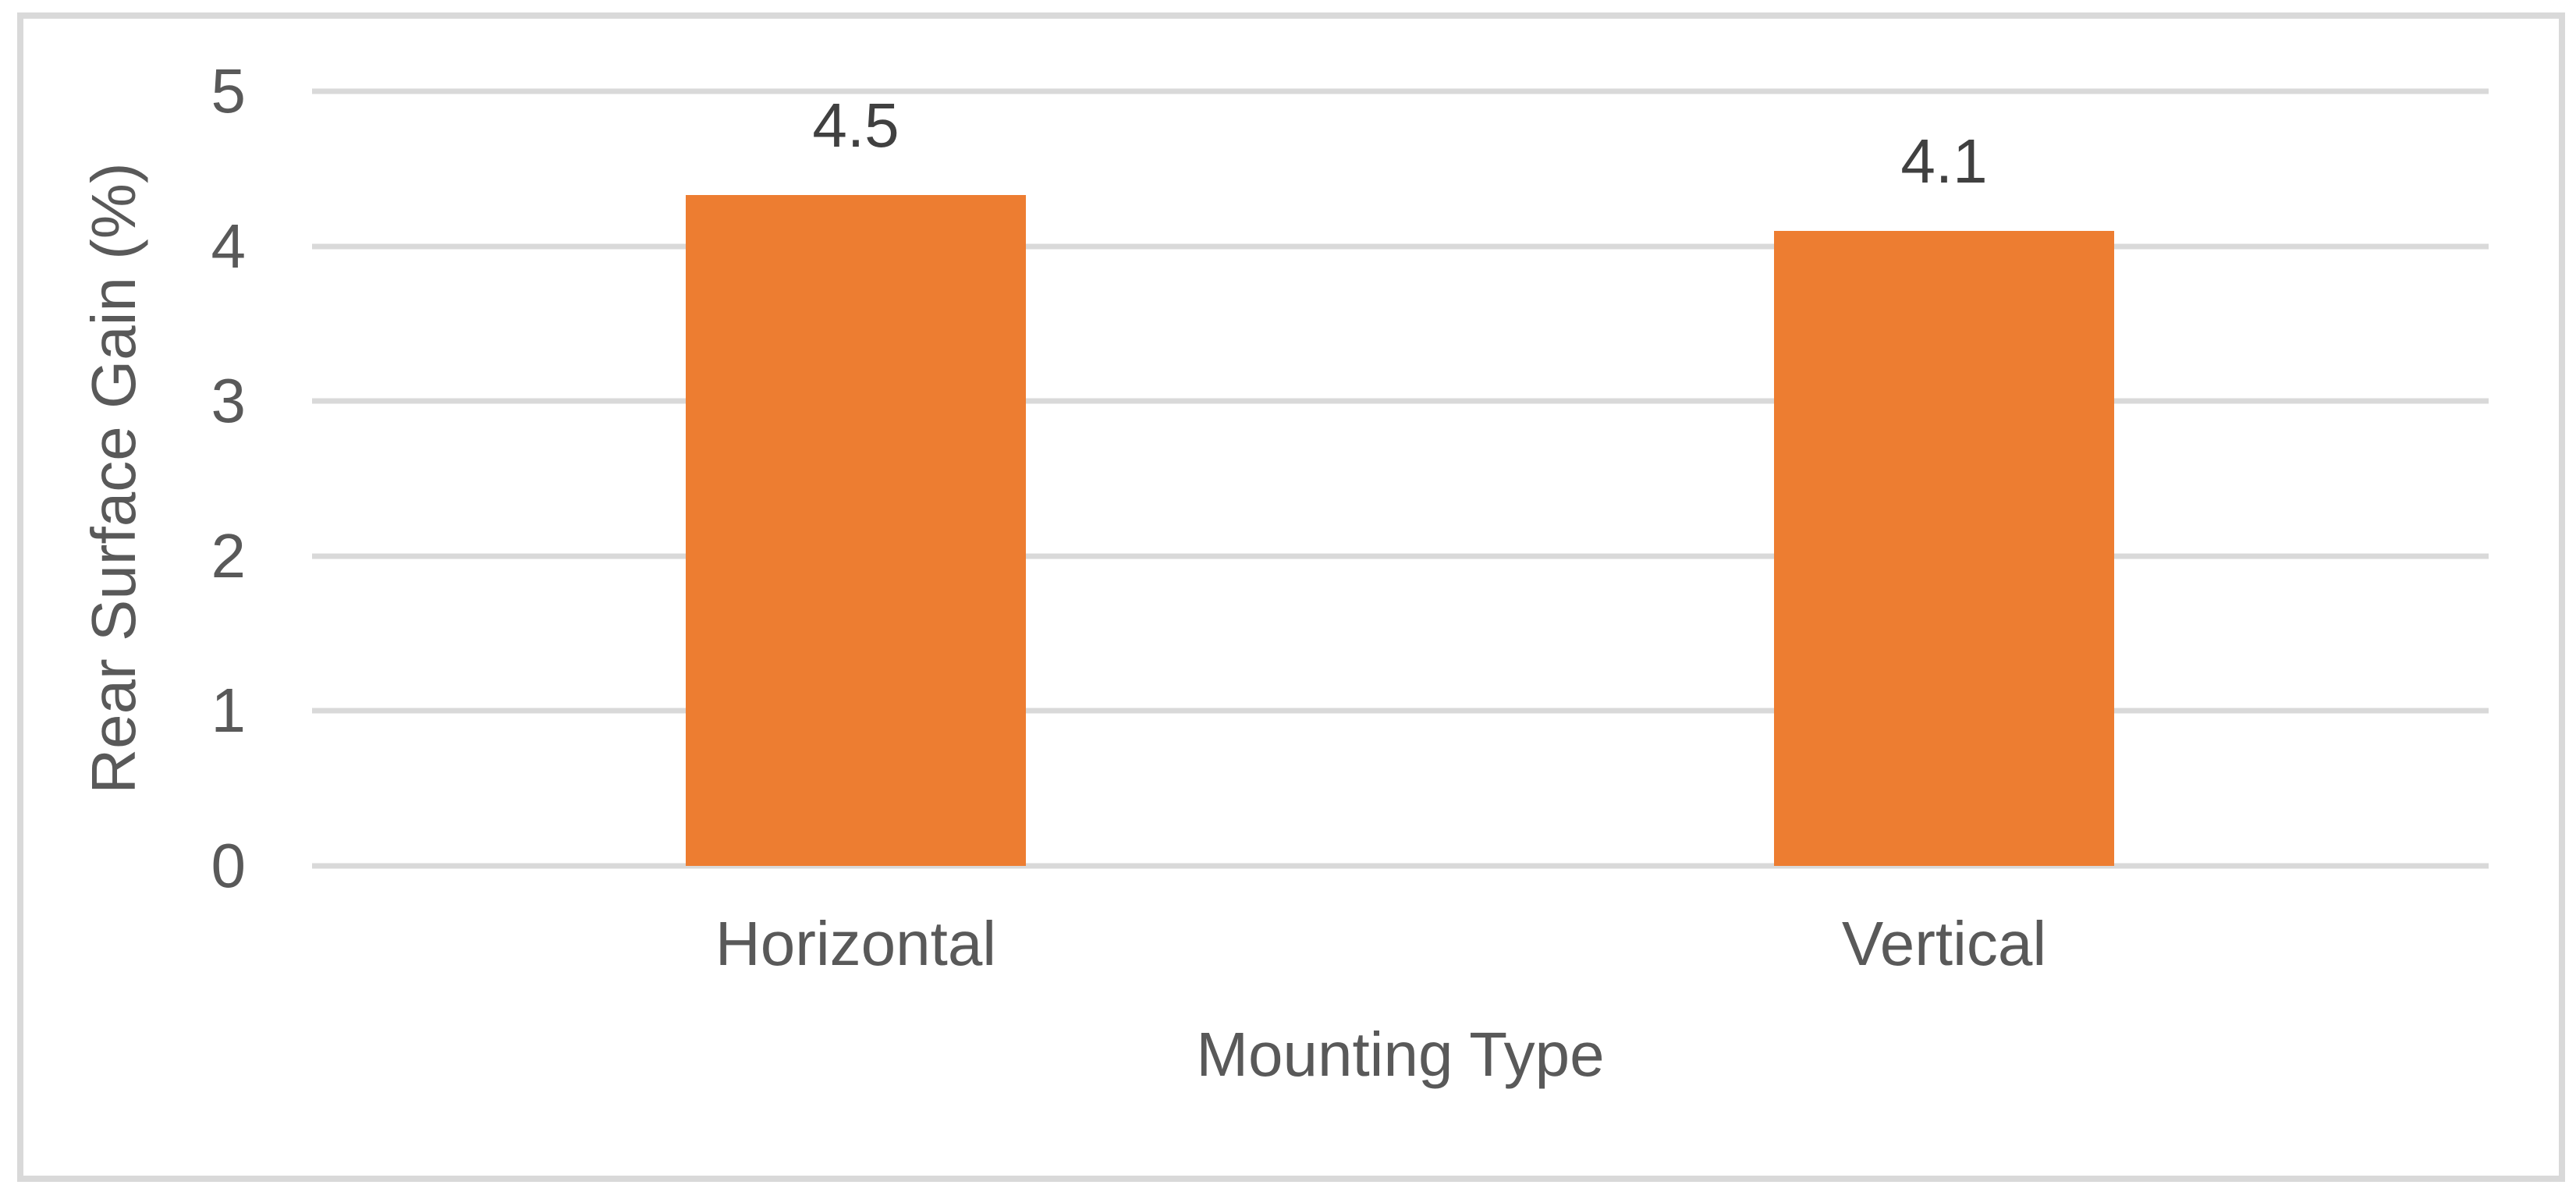  Describe the element at coordinates (229, 246) in the screenshot. I see `y-tick-label: 4` at that location.